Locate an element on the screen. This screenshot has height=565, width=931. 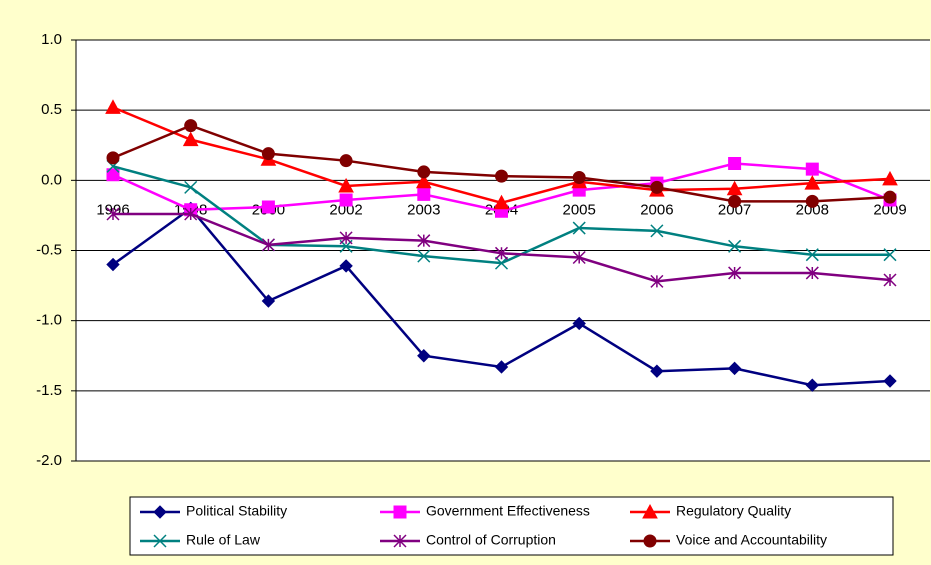
x-tick-label: 2009 is located at coordinates (889, 209).